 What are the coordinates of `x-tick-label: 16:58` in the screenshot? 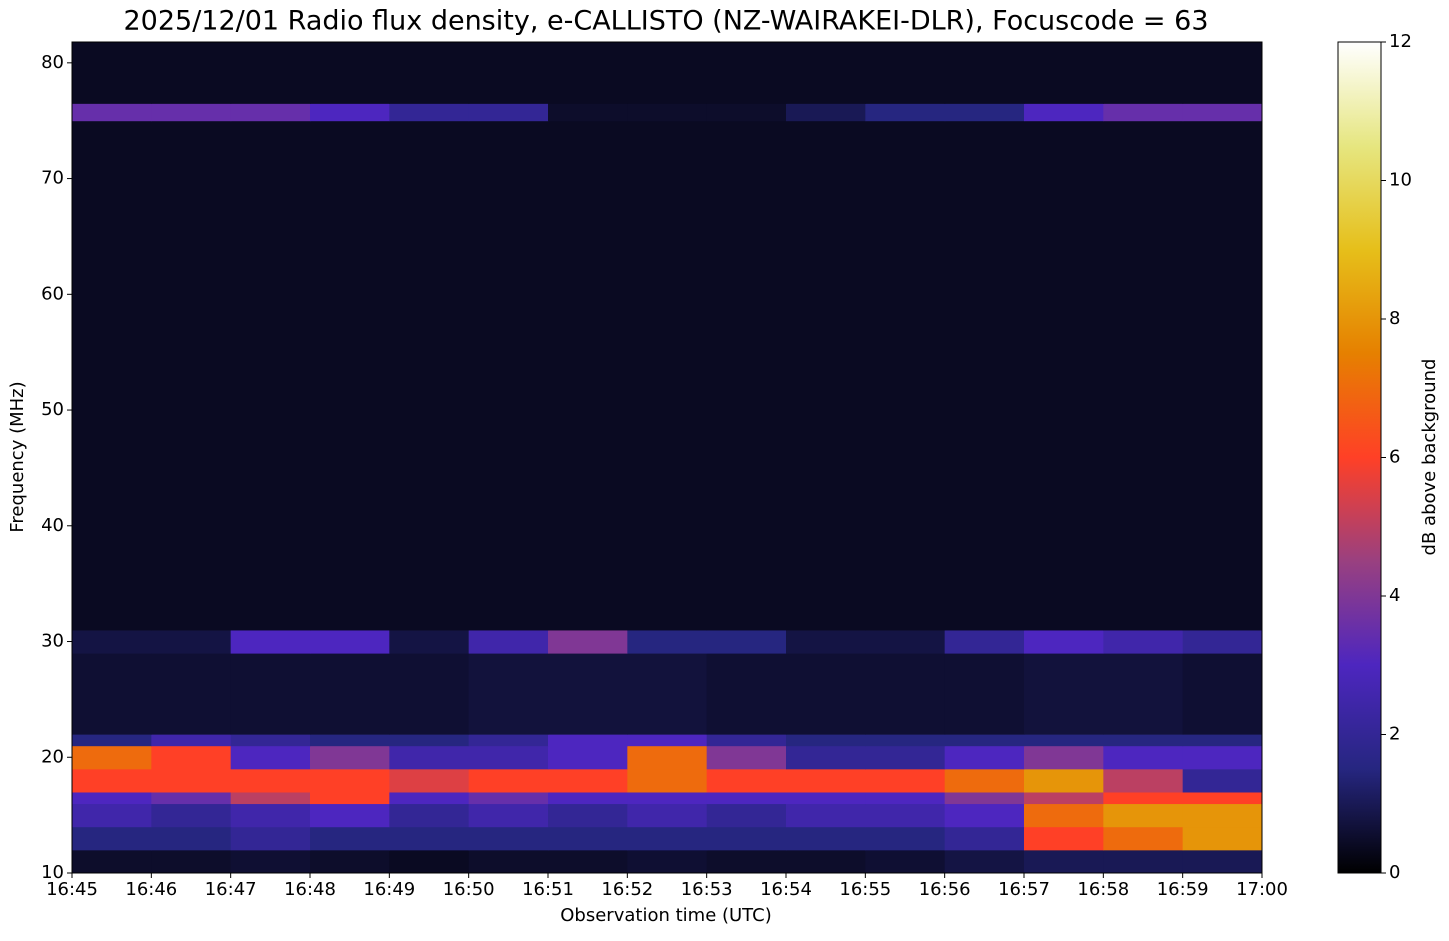 It's located at (1103, 889).